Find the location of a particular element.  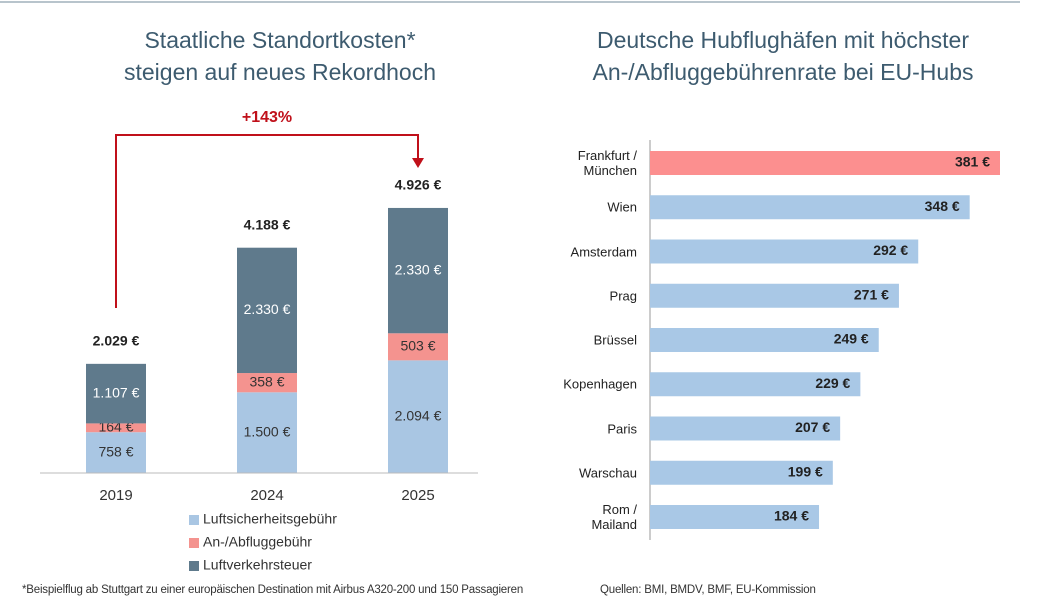

chart-title: Deutsche Hubflughäfen mit höchster is located at coordinates (783, 40).